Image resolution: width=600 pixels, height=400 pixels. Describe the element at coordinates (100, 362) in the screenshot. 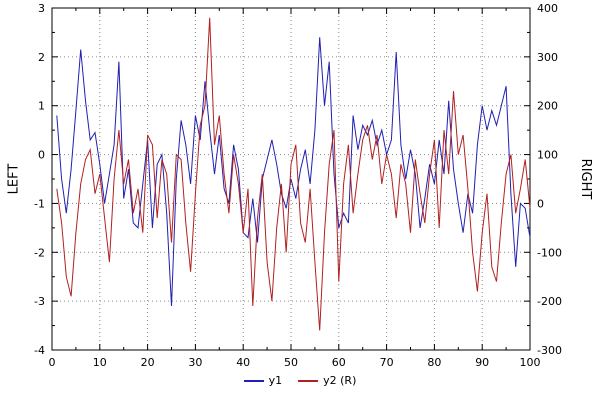

I see `x-tick-label: 10` at that location.